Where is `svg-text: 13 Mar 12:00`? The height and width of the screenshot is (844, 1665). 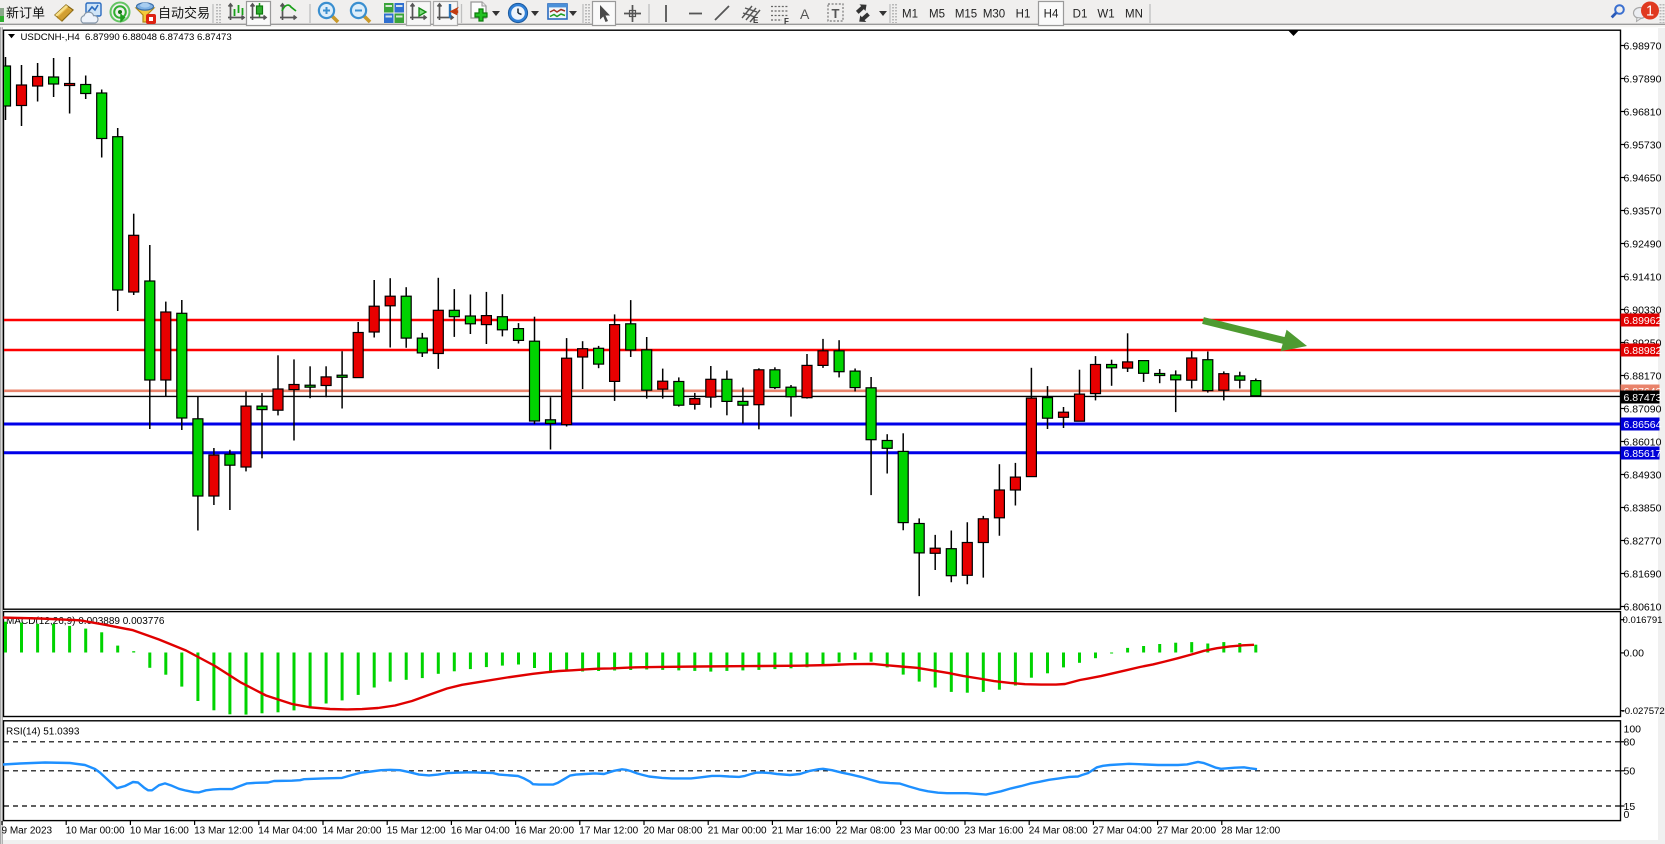
svg-text: 13 Mar 12:00 is located at coordinates (223, 831).